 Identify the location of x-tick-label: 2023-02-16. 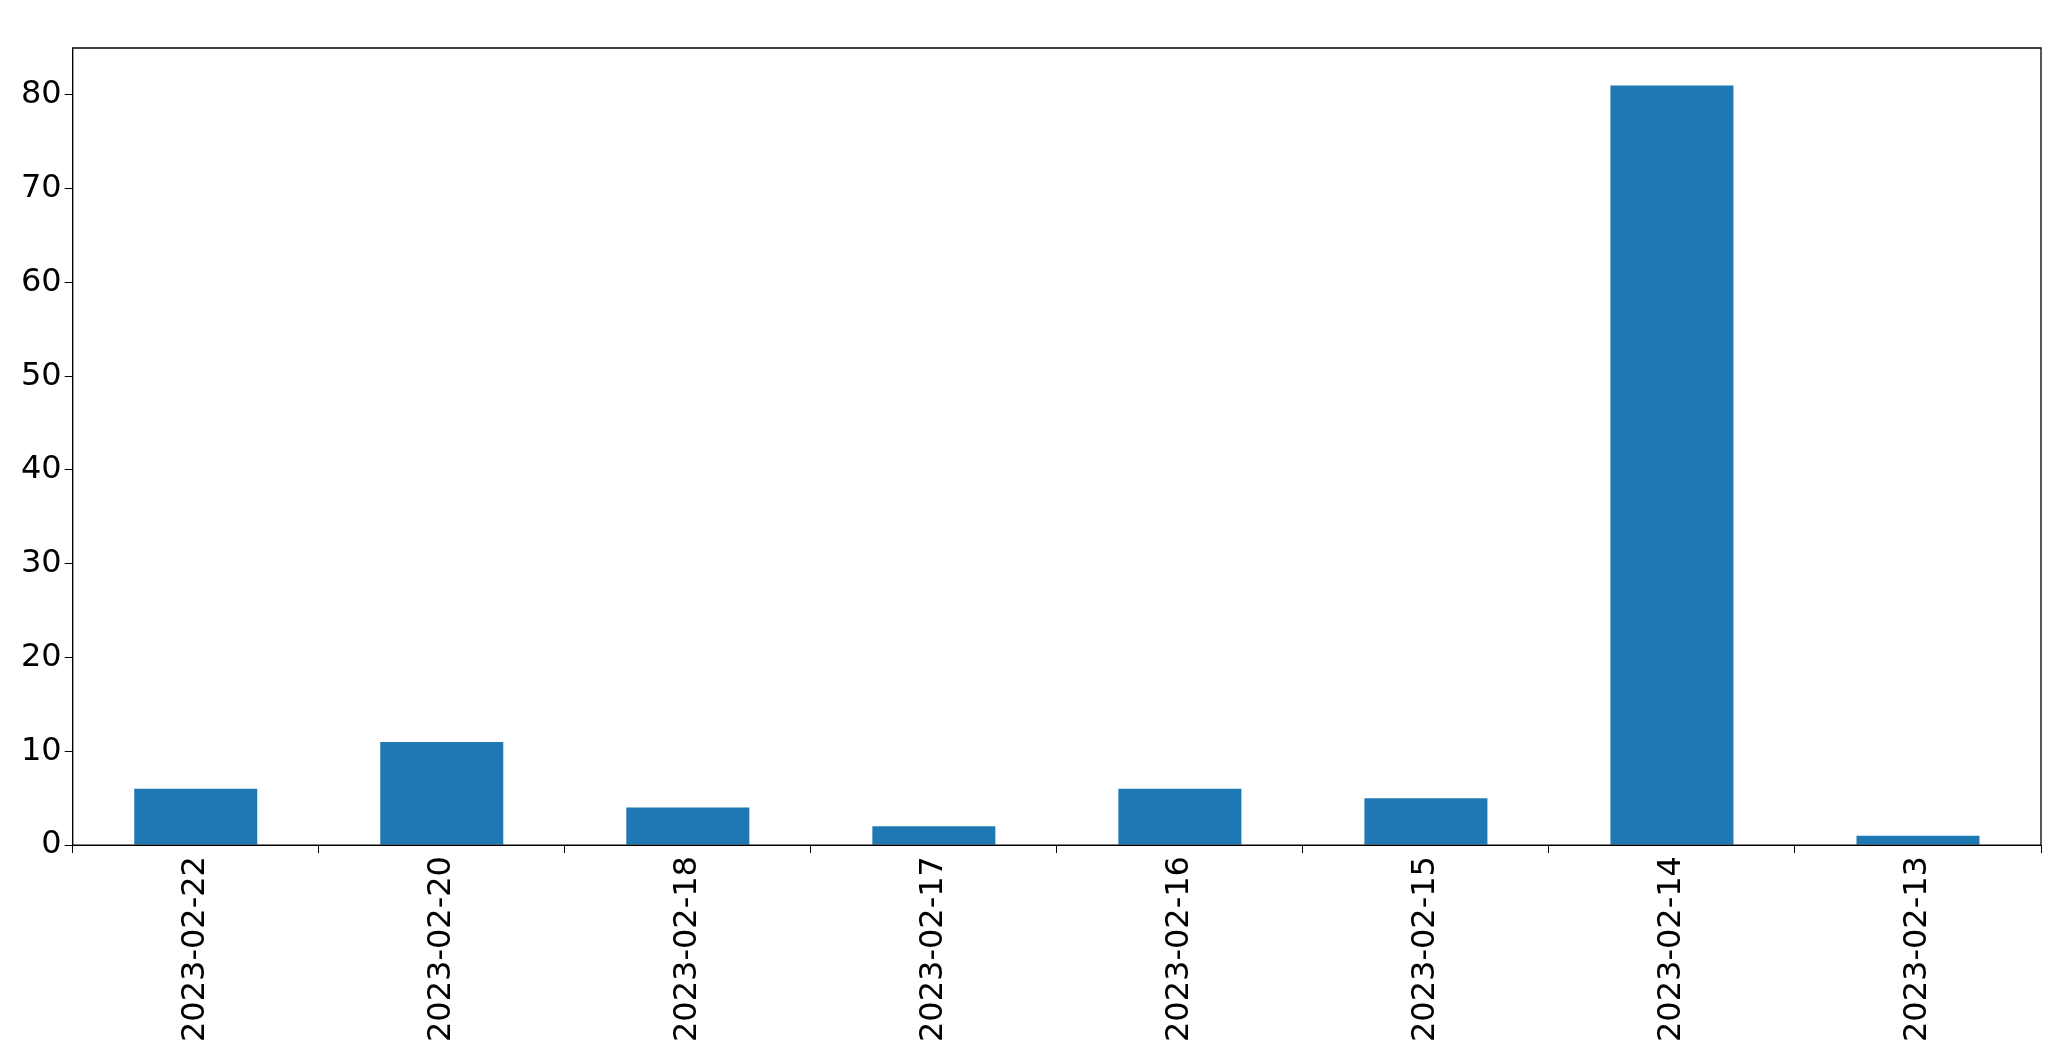
(1177, 949).